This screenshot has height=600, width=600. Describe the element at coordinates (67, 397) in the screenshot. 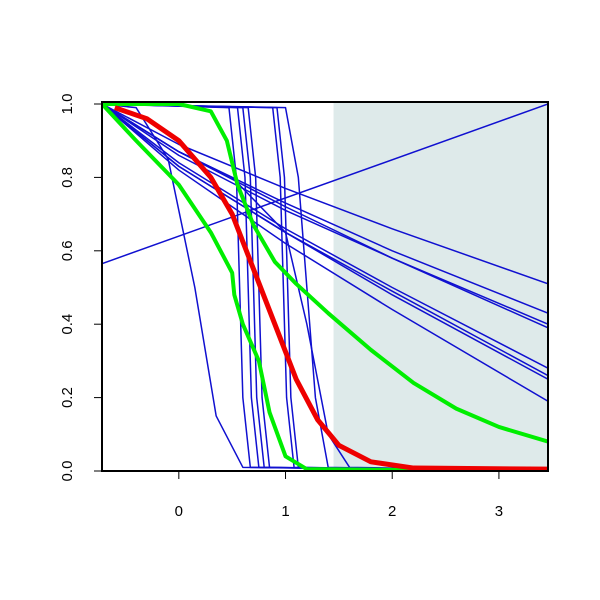

I see `y-tick-label: 0.2` at that location.